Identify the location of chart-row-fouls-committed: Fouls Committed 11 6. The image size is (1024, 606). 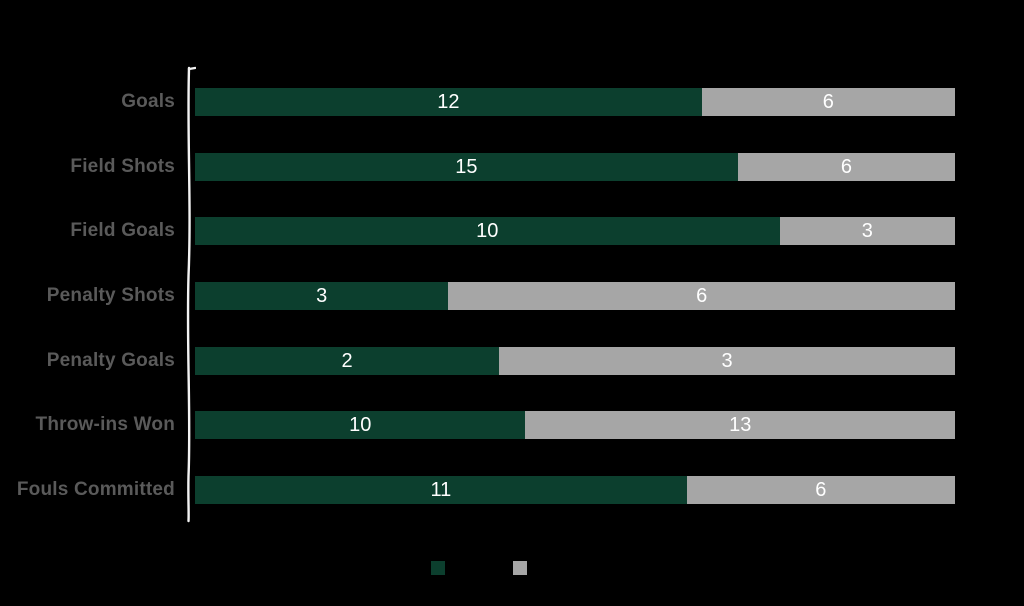
(512, 490).